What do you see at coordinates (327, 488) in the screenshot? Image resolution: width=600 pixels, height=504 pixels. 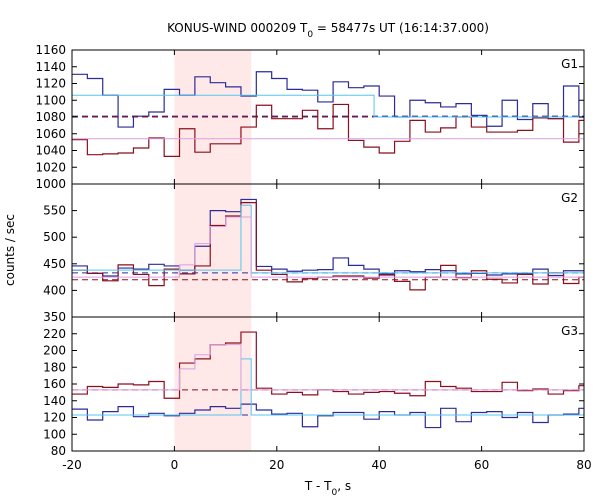 I see `x-axis-label: T - T0, s` at bounding box center [327, 488].